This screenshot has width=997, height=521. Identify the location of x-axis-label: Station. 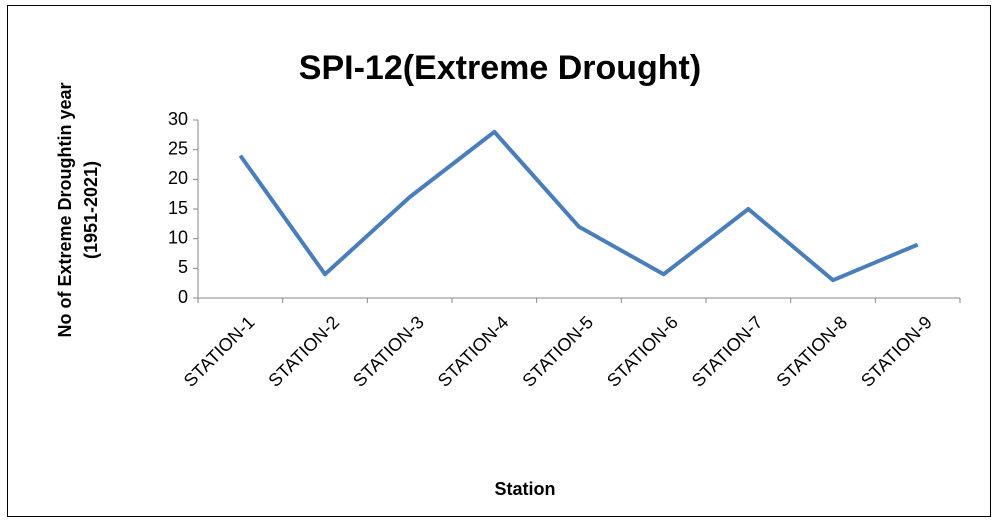
(525, 489).